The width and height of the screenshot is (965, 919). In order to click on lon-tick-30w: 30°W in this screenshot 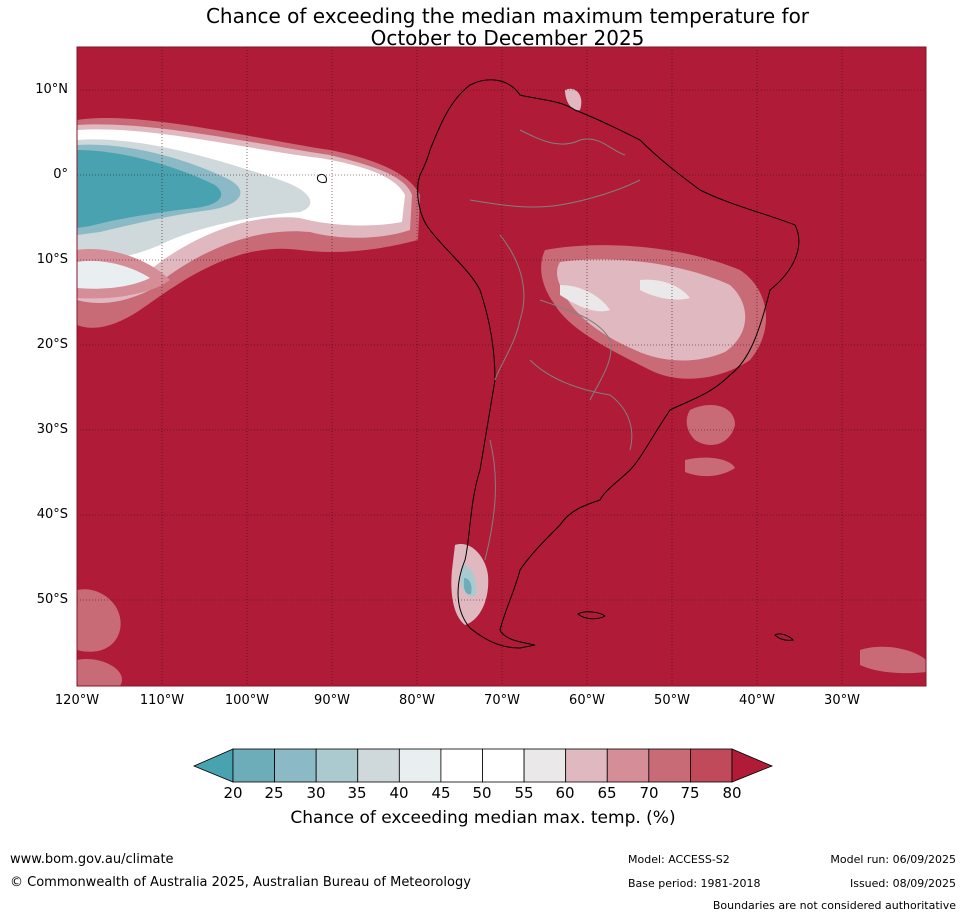, I will do `click(842, 700)`.